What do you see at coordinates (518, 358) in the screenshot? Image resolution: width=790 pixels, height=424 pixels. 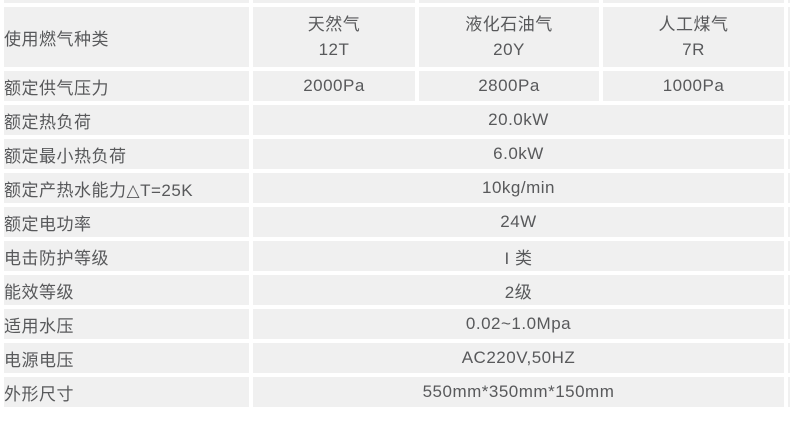 I see `spec-row-value: AC220V,50HZ` at bounding box center [518, 358].